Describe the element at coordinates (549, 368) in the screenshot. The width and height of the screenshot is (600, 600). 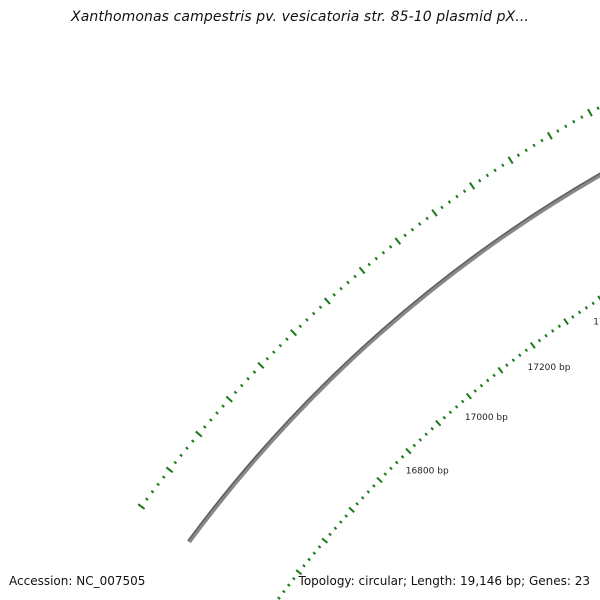
I see `scale-label: 17200 bp` at that location.